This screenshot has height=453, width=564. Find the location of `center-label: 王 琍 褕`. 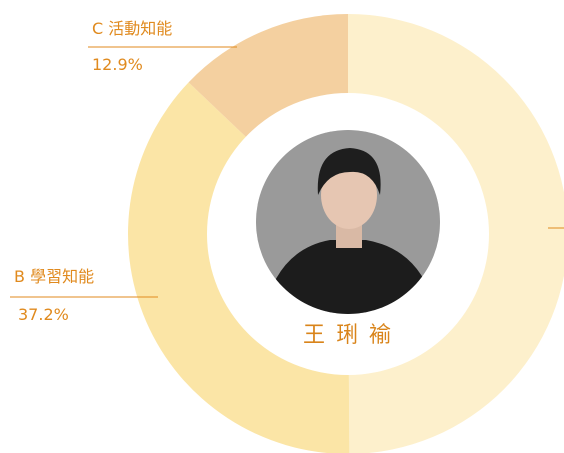

center-label: 王 琍 褕 is located at coordinates (348, 335).